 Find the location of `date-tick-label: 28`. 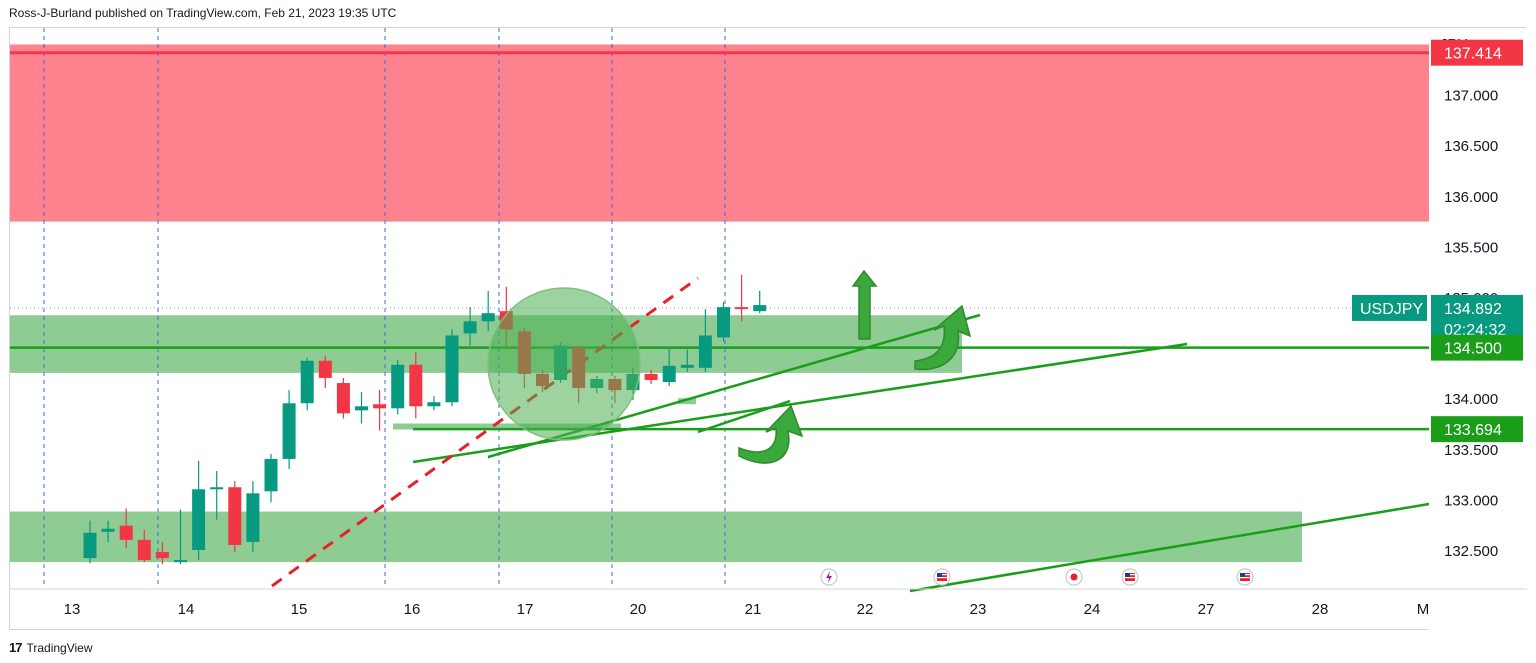

date-tick-label: 28 is located at coordinates (1320, 609).